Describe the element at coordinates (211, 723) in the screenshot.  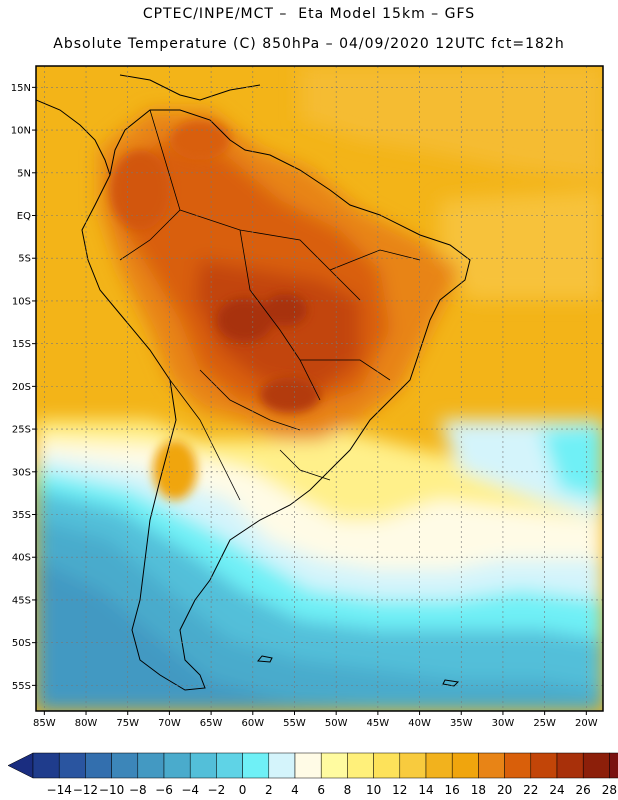
I see `lon-label: 65W` at that location.